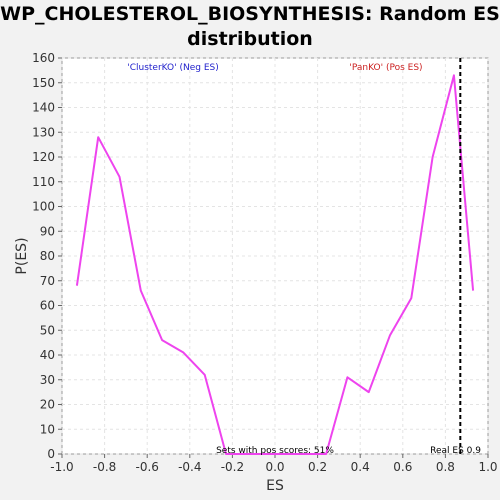 The image size is (500, 500). I want to click on y-tick-label: 40, so click(47, 355).